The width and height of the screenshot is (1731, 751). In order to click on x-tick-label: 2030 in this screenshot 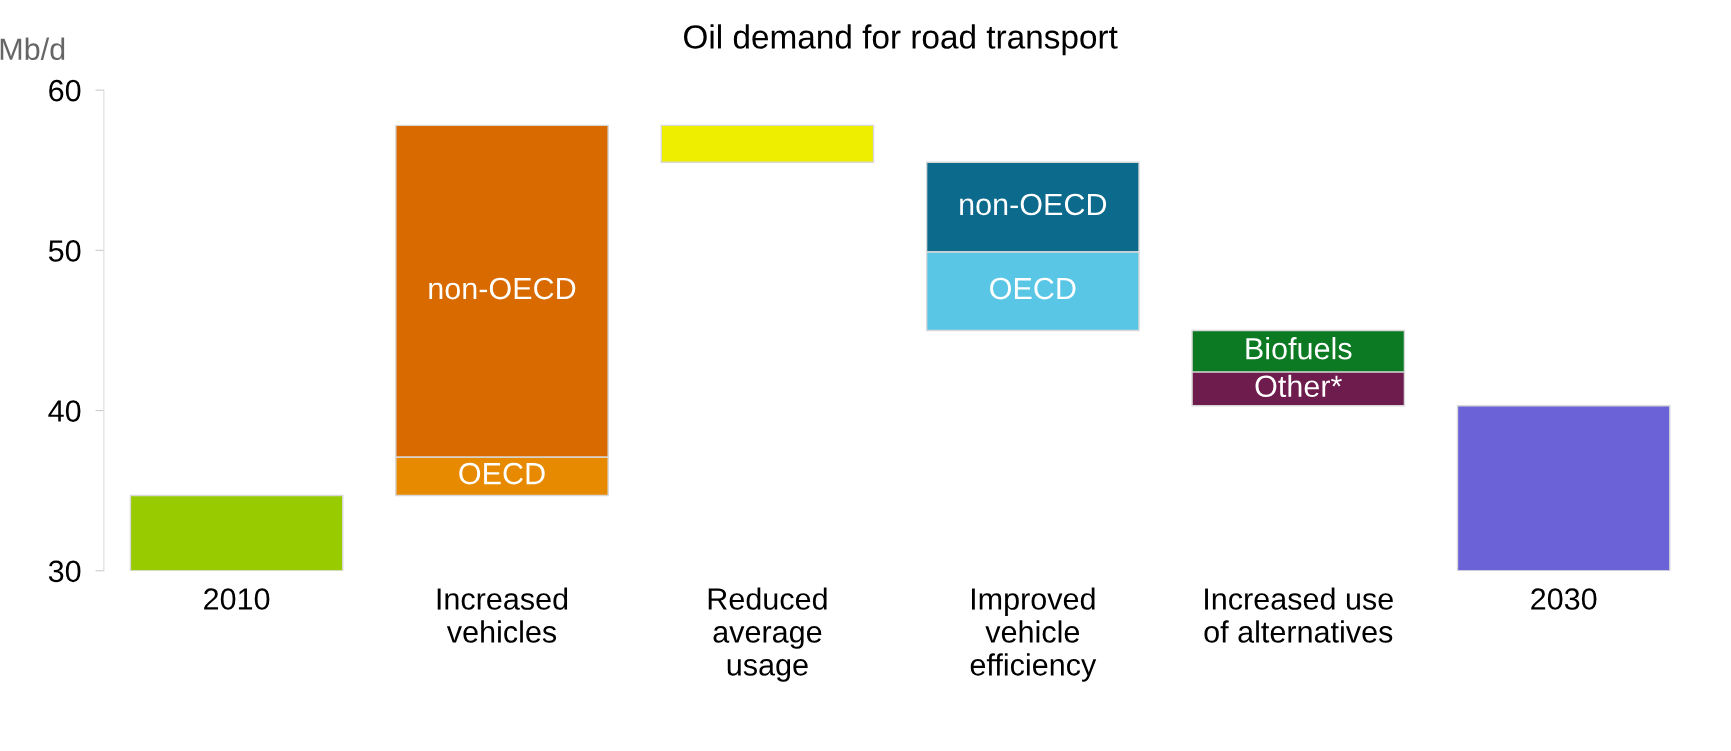, I will do `click(1564, 599)`.